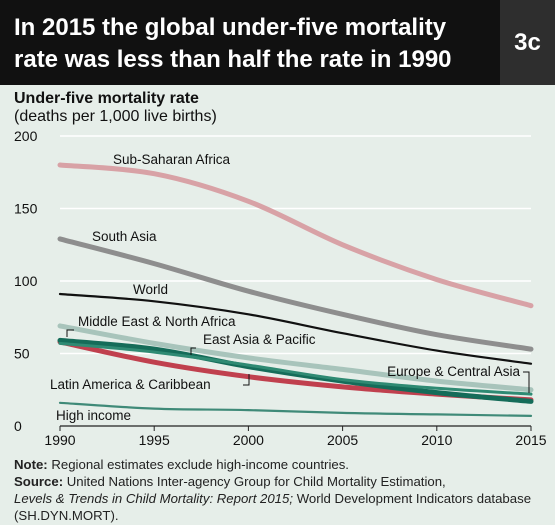 This screenshot has height=525, width=555. What do you see at coordinates (342, 440) in the screenshot?
I see `x-tick-label: 2005` at bounding box center [342, 440].